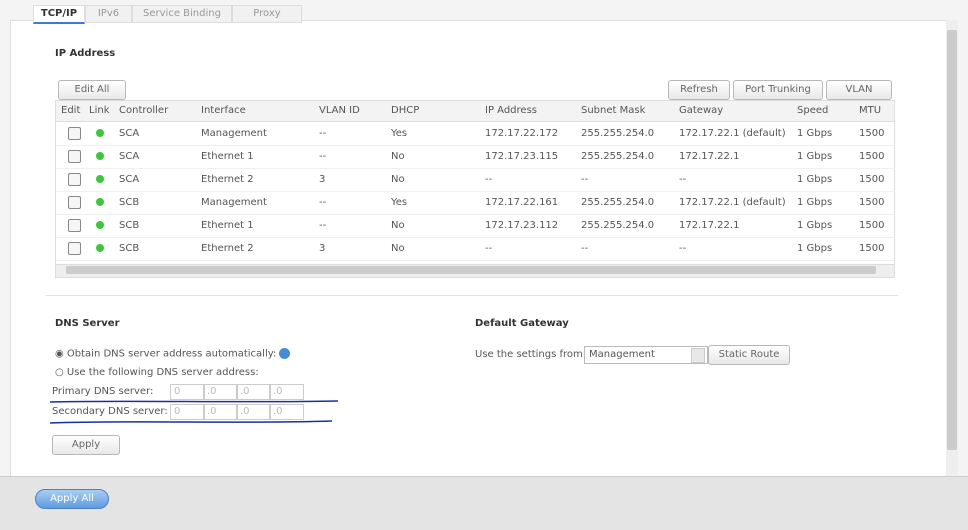 This screenshot has height=530, width=968. What do you see at coordinates (157, 372) in the screenshot?
I see `radio-option: ○ Use the following DNS server address:` at bounding box center [157, 372].